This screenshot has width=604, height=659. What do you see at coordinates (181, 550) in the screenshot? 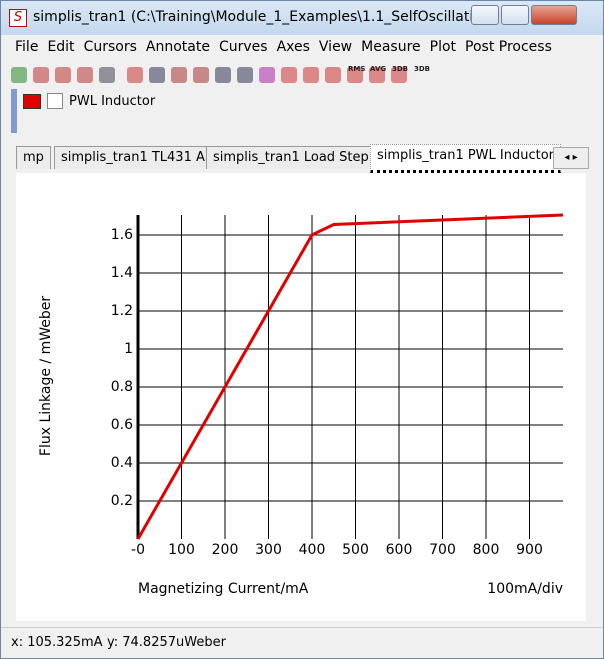
I see `x-tick-label: 100` at bounding box center [181, 550].